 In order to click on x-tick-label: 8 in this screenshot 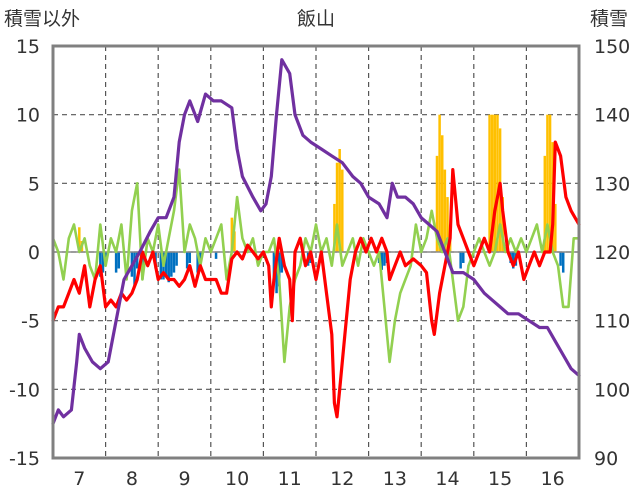, I will do `click(132, 479)`.